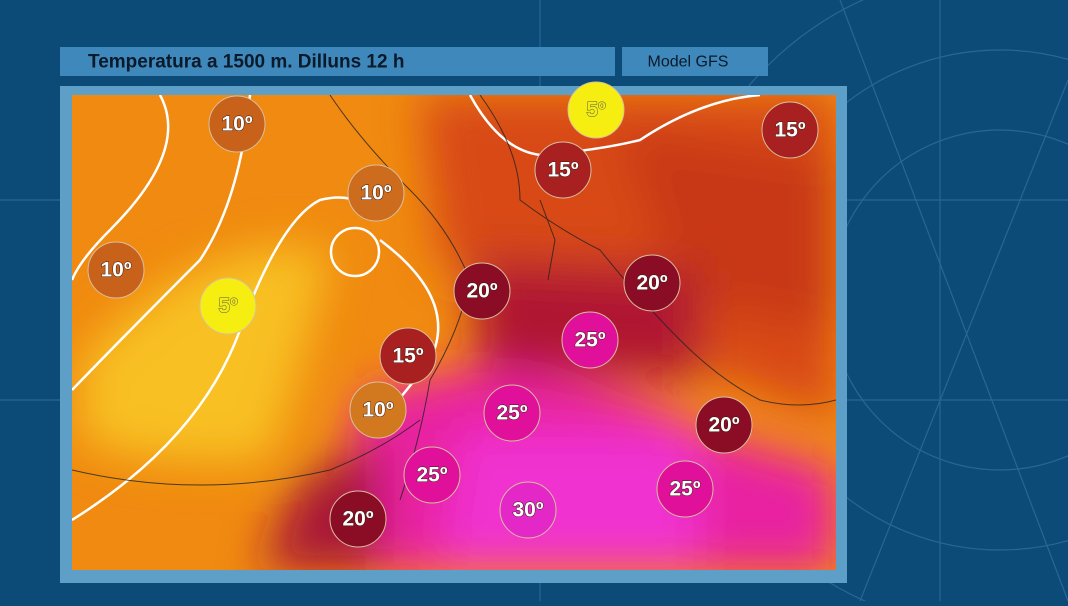 This screenshot has height=606, width=1068. I want to click on model-label: Model GFS, so click(688, 62).